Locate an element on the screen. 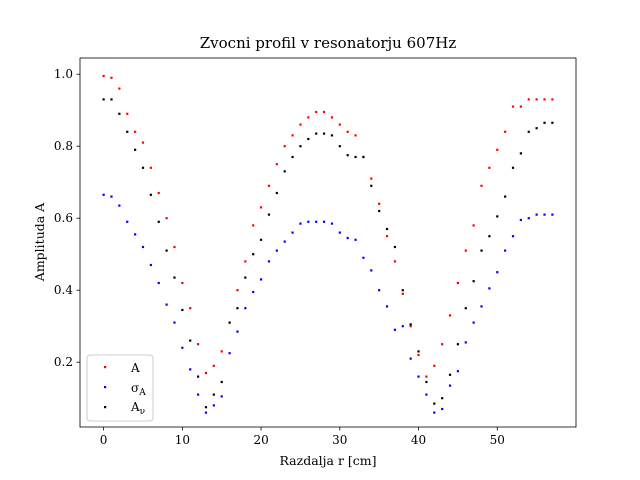 Image resolution: width=640 pixels, height=480 pixels. x-axis-label: Razdalja r [cm] is located at coordinates (327, 460).